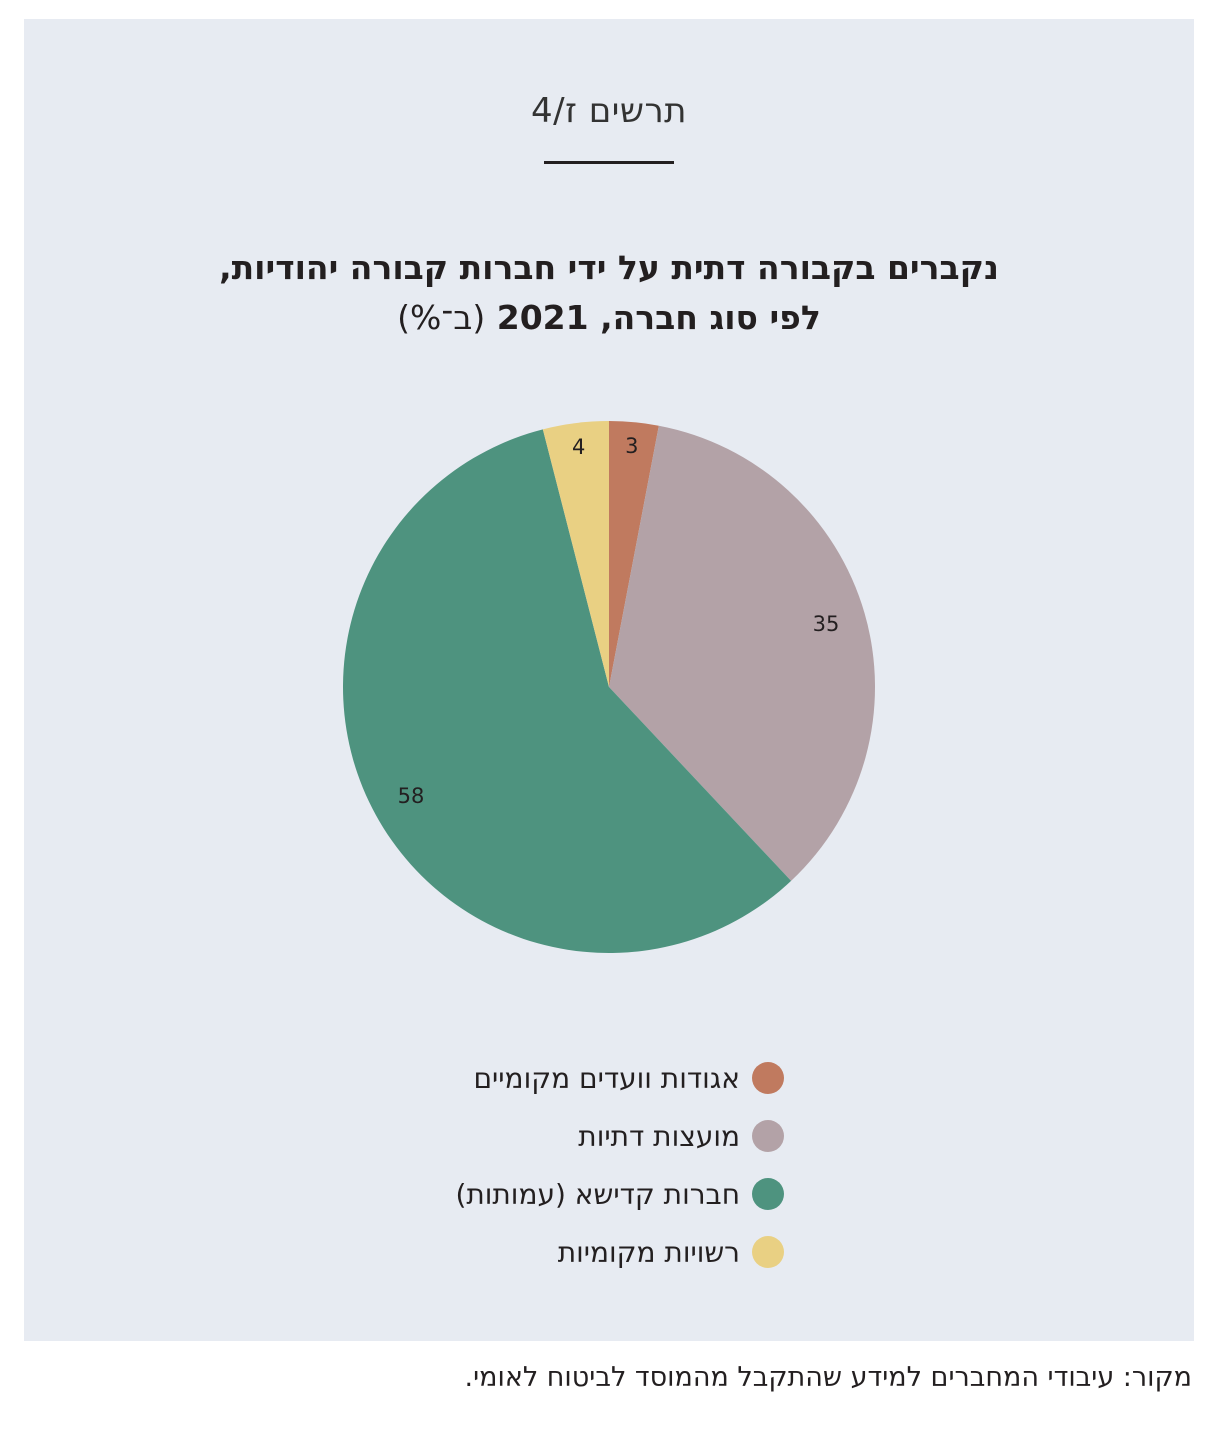 Image resolution: width=1222 pixels, height=1430 pixels. I want to click on pie-slice-label-2: 35, so click(826, 624).